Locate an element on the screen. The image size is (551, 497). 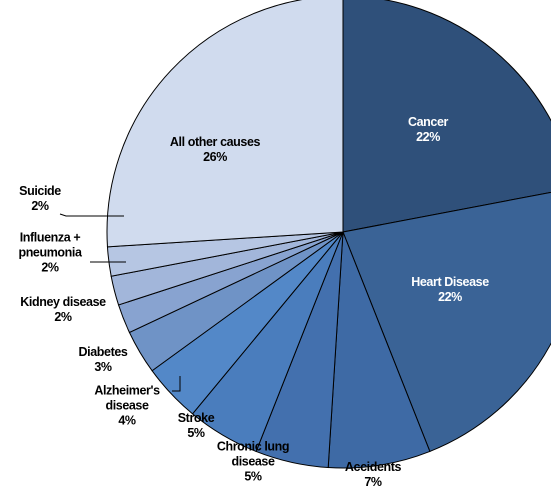
slice-label: Stroke 5% is located at coordinates (196, 426).